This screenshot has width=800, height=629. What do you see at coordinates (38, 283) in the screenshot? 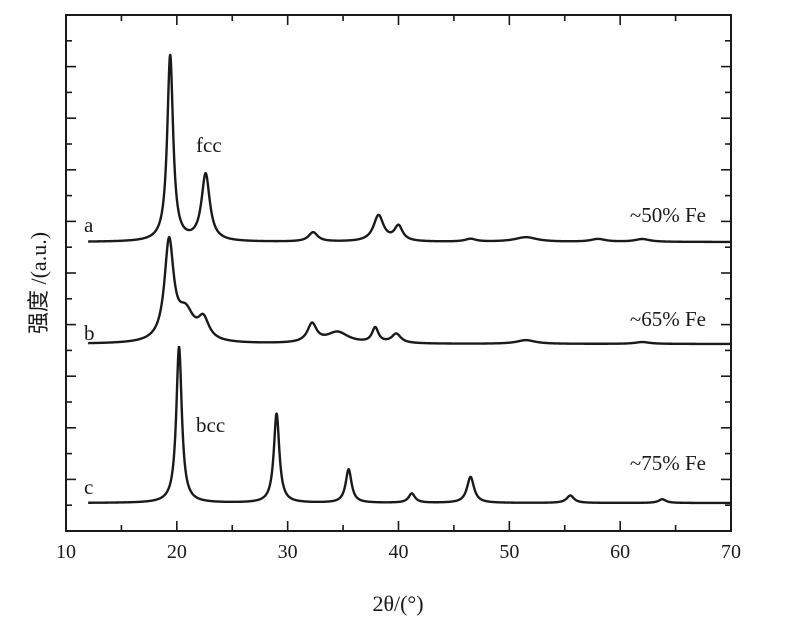
I see `y-axis-label: 强度 /(a.u.)` at bounding box center [38, 283].